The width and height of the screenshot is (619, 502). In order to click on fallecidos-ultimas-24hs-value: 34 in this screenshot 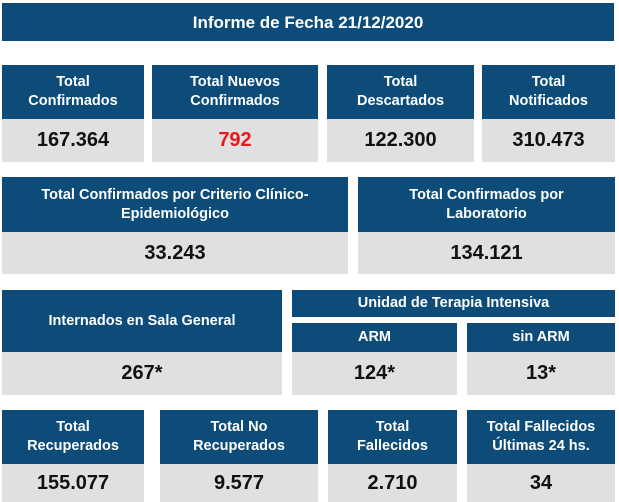, I will do `click(541, 483)`.